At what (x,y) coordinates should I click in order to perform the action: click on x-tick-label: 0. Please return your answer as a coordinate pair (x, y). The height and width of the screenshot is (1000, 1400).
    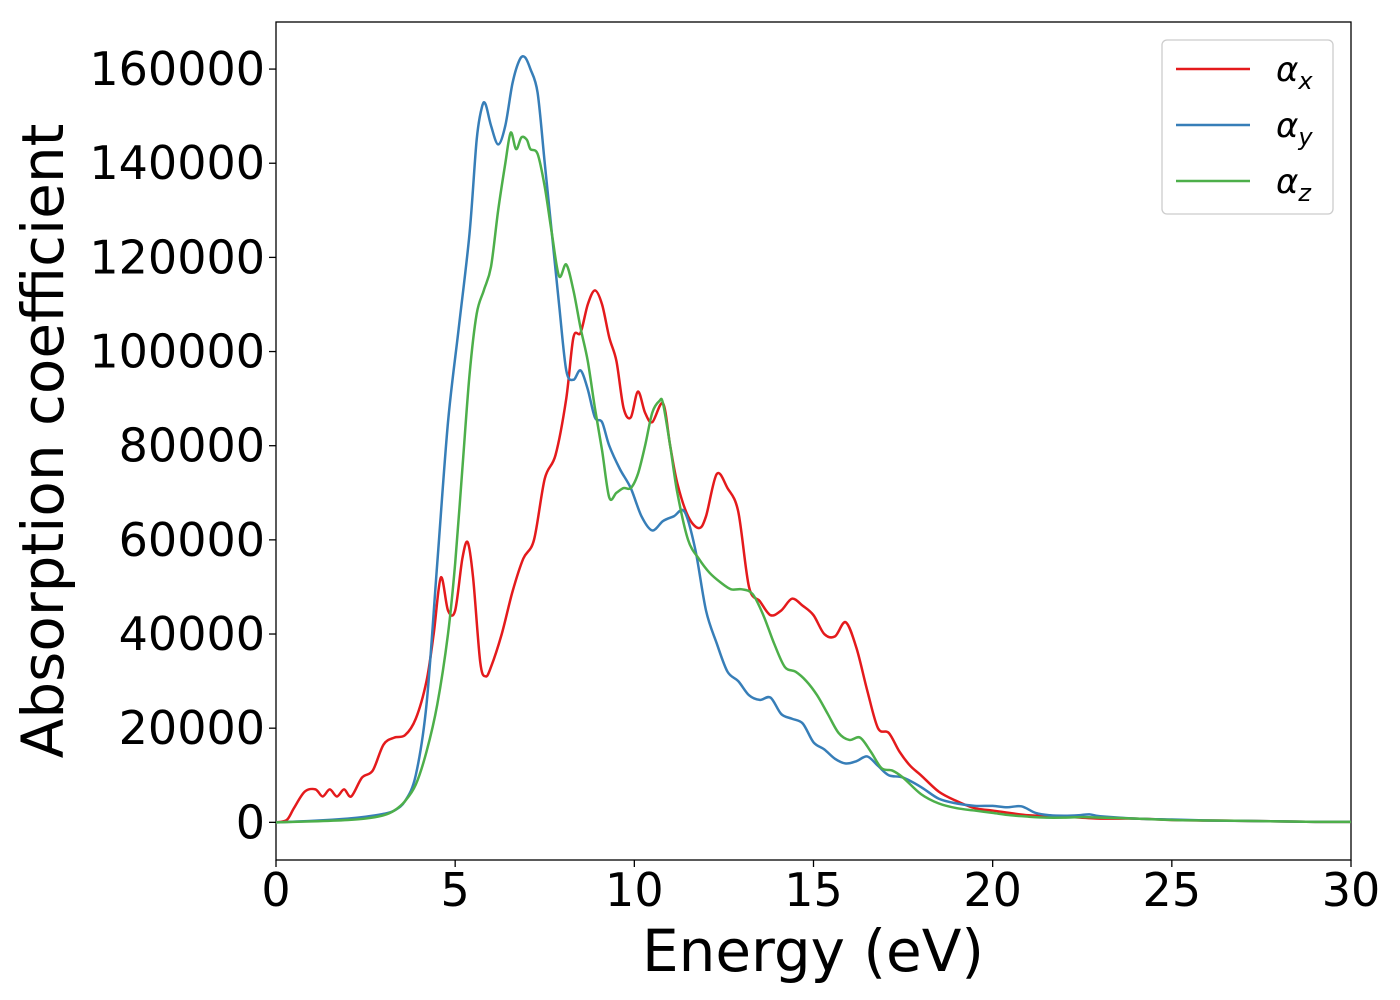
    Looking at the image, I should click on (275, 890).